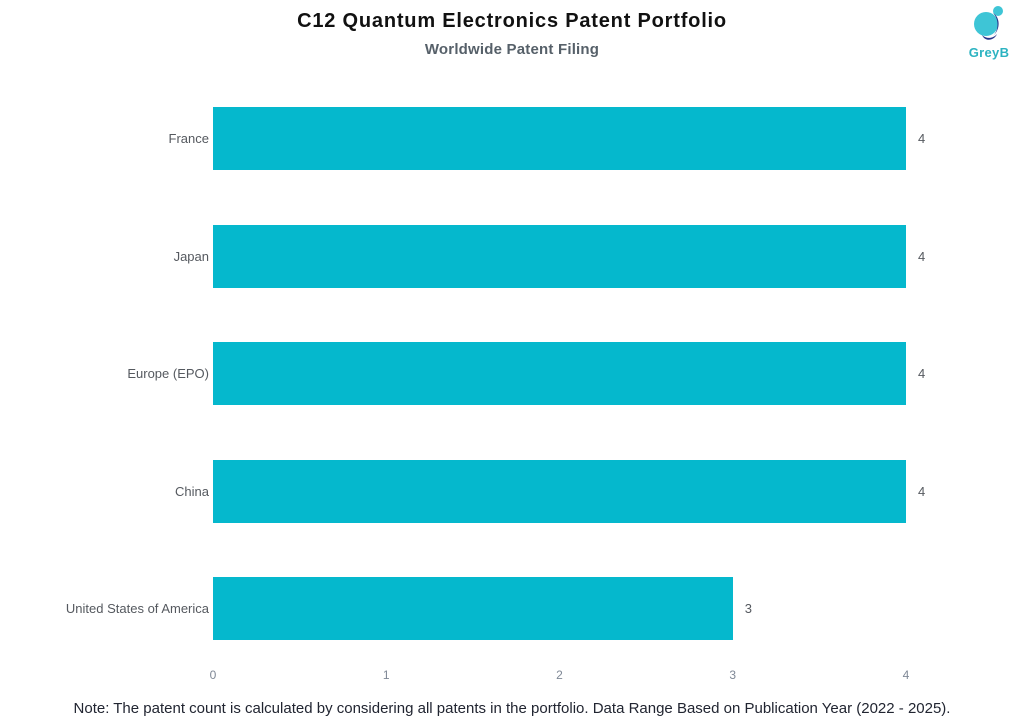 This screenshot has height=727, width=1024. I want to click on x-axis-tick: 1, so click(386, 675).